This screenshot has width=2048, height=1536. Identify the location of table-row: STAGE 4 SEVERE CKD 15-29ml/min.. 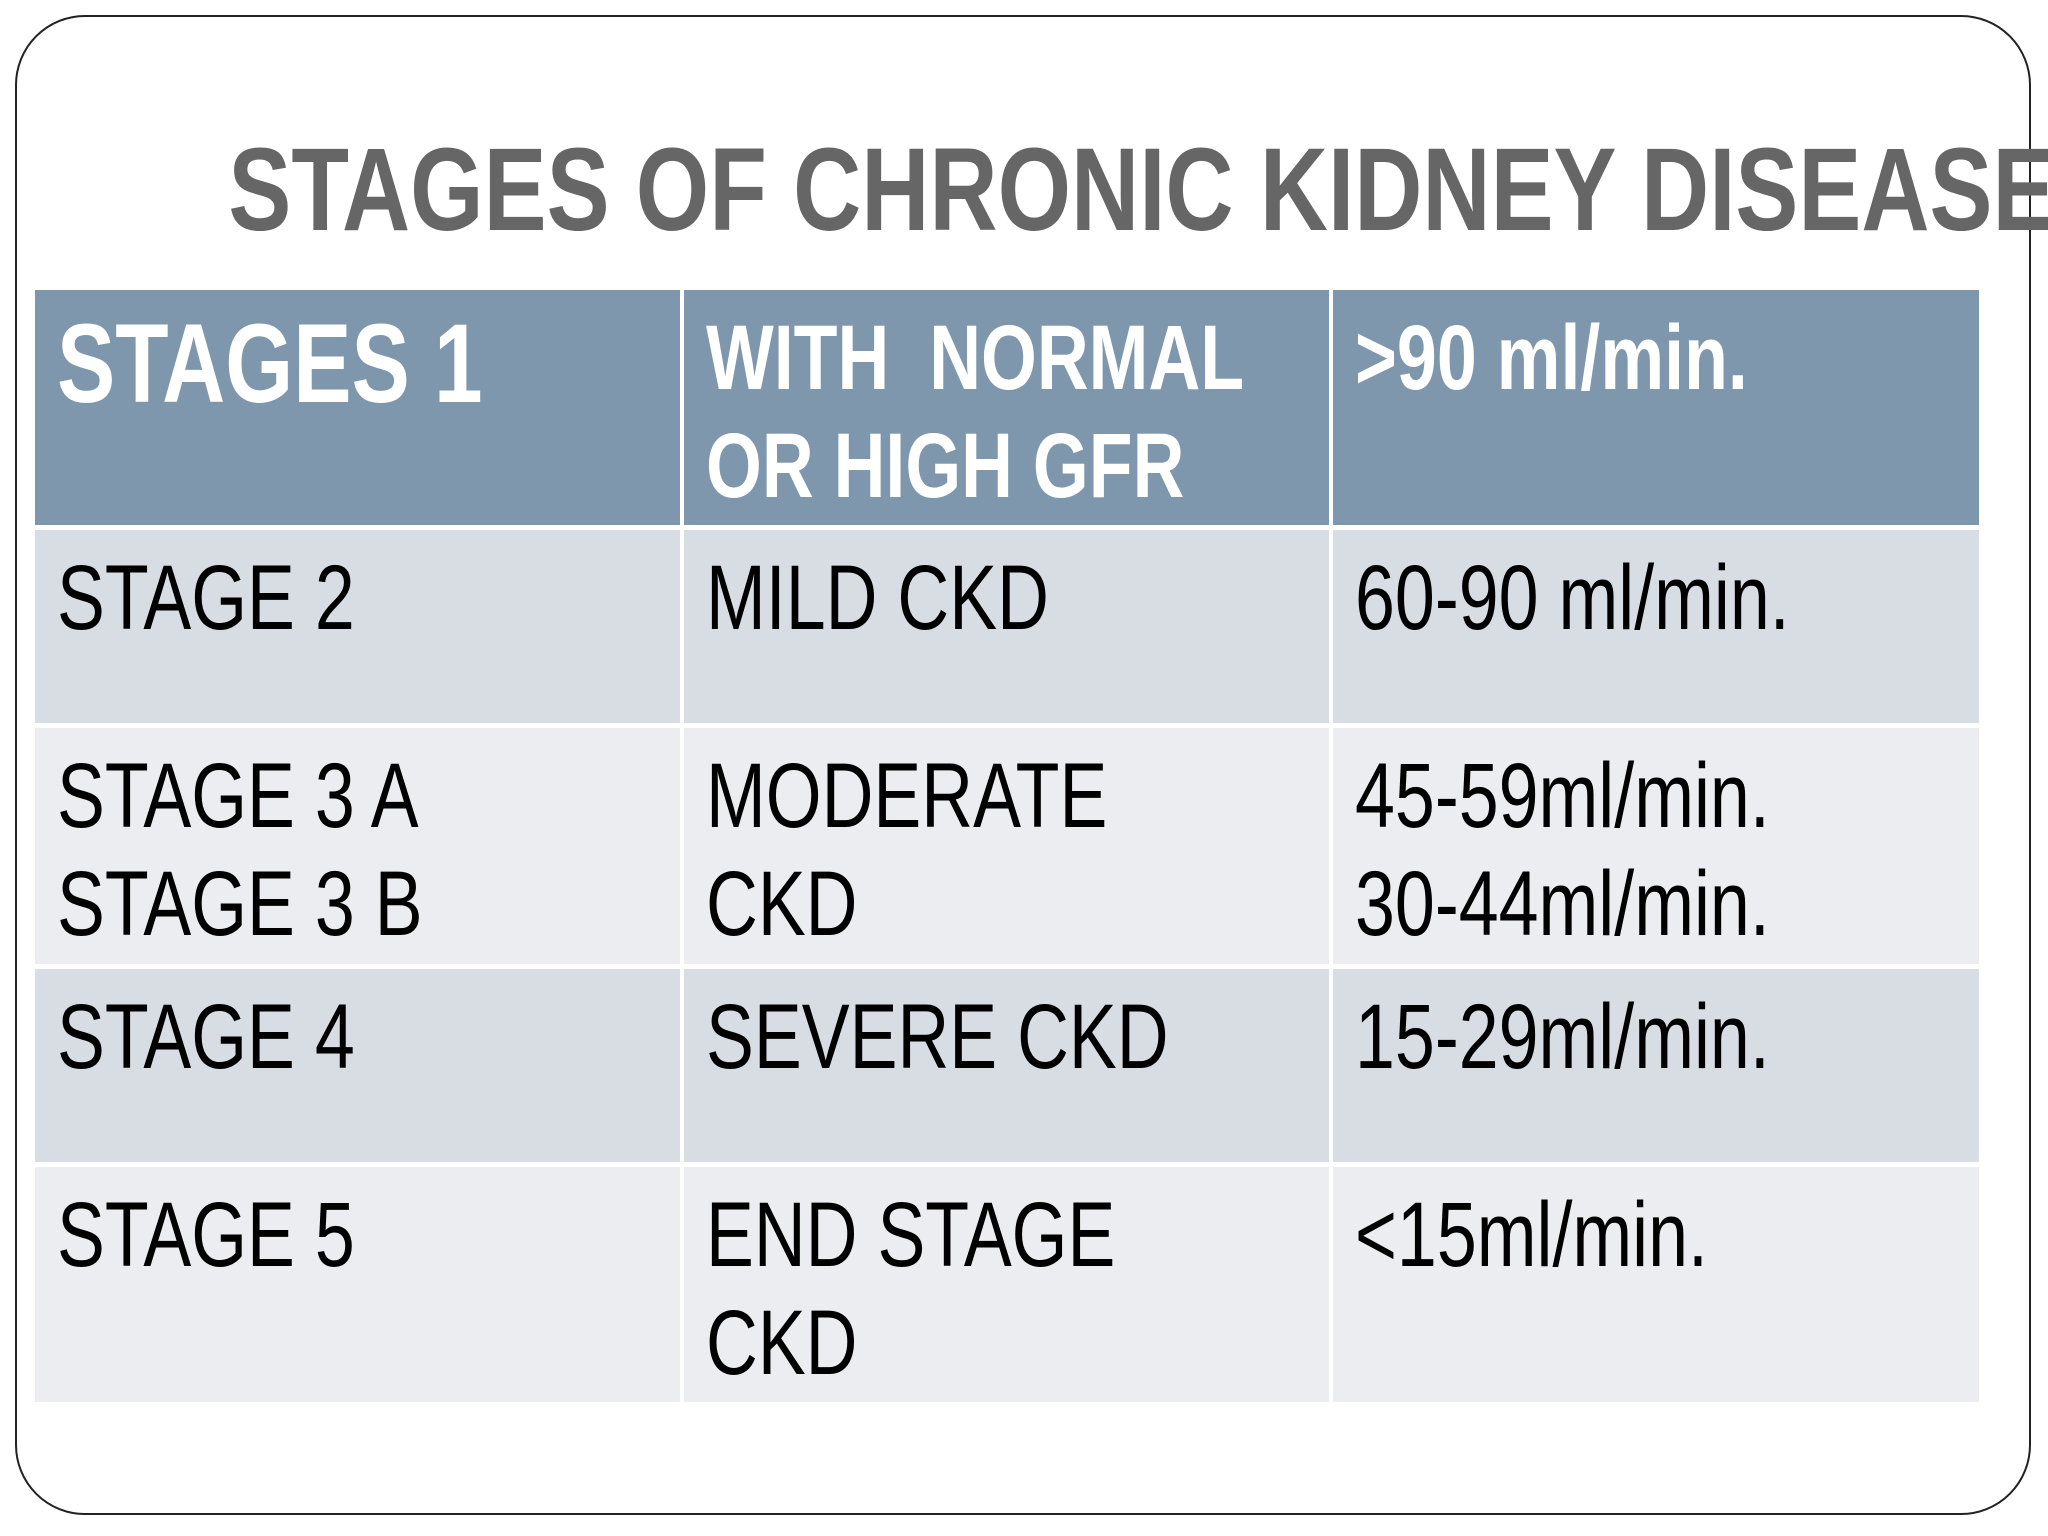
(1007, 1065).